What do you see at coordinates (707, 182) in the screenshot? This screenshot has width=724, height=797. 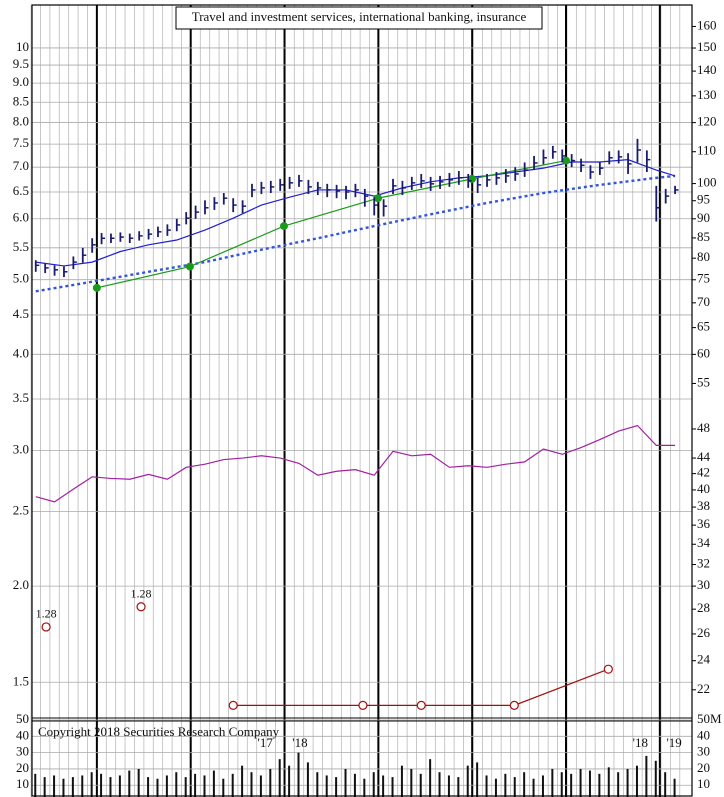 I see `y2-tick-label: 100` at bounding box center [707, 182].